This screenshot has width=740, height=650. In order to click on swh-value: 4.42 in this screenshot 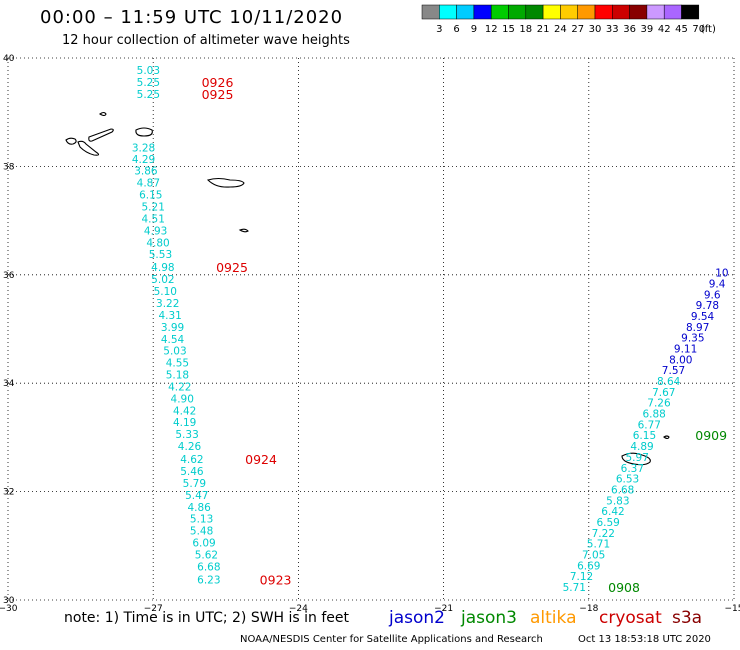, I will do `click(184, 411)`.